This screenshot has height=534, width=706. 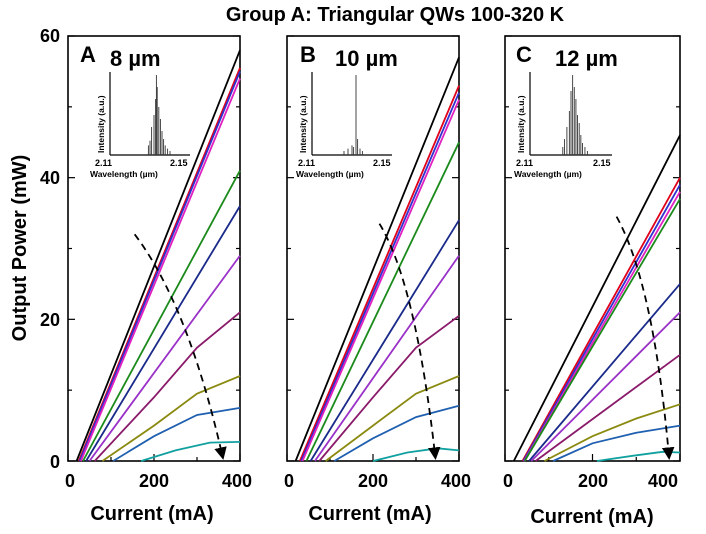 I want to click on inset-b-spectrum, so click(x=353, y=115).